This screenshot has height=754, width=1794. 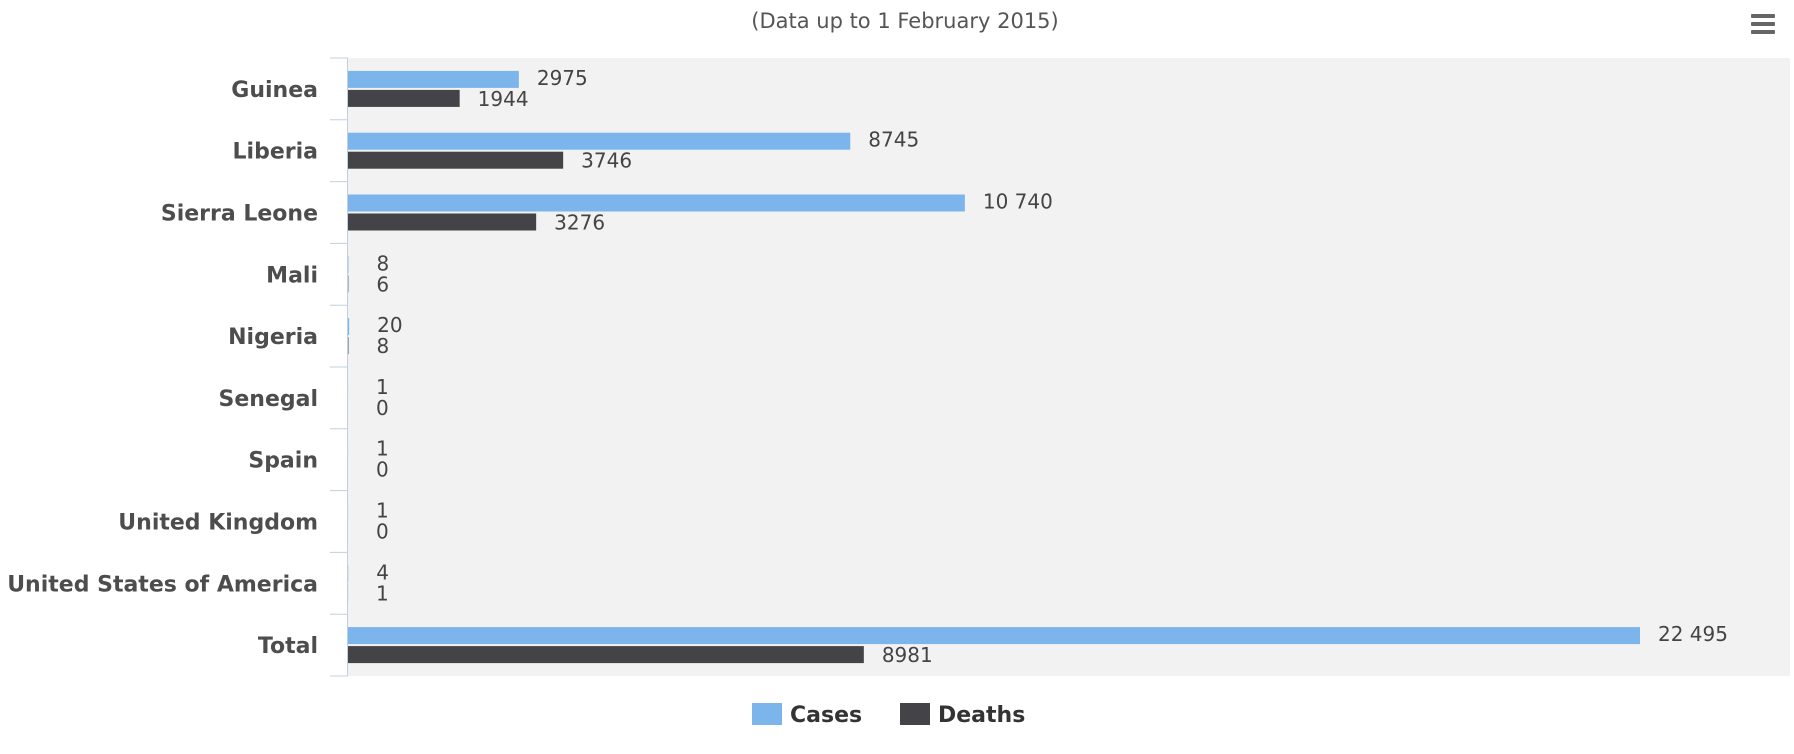 What do you see at coordinates (283, 461) in the screenshot?
I see `category-label-spain: Spain` at bounding box center [283, 461].